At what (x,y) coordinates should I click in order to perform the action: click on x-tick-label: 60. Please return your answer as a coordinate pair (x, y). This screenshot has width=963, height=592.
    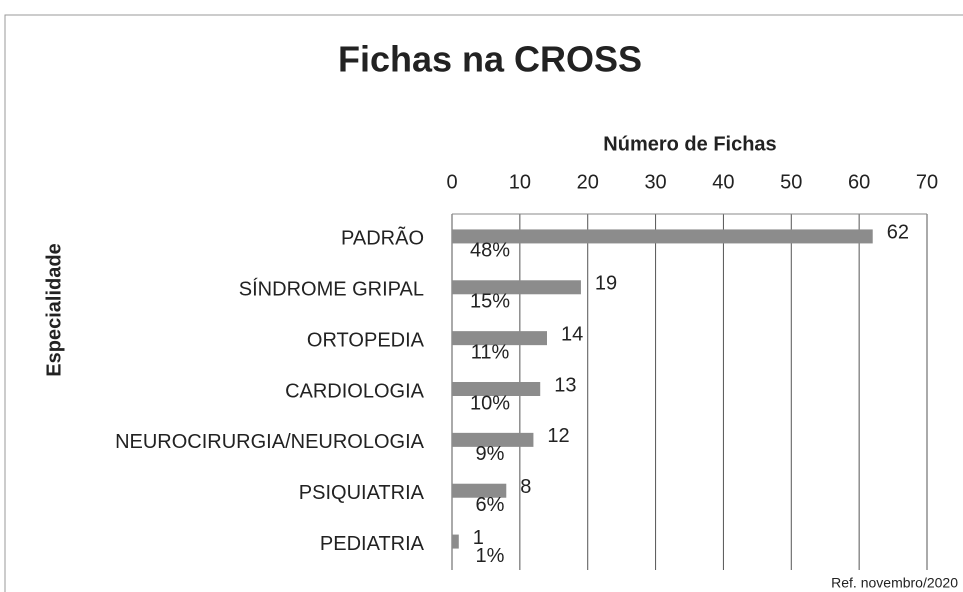
    Looking at the image, I should click on (859, 182).